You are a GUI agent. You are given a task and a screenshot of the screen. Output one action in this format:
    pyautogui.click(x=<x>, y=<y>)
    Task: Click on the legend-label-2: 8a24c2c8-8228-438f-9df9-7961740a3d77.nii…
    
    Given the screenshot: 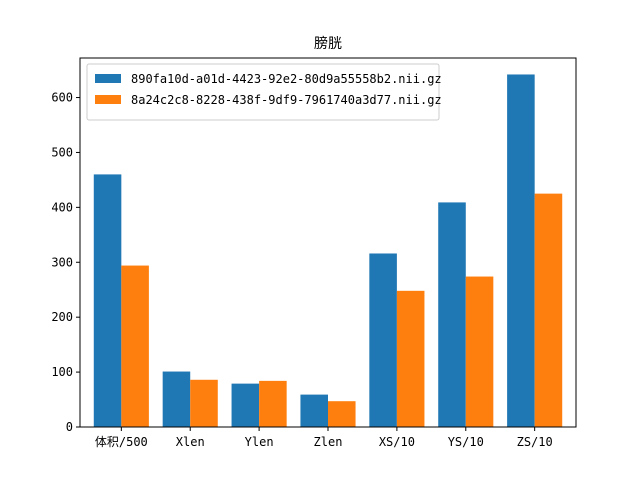 What is the action you would take?
    pyautogui.click(x=286, y=100)
    